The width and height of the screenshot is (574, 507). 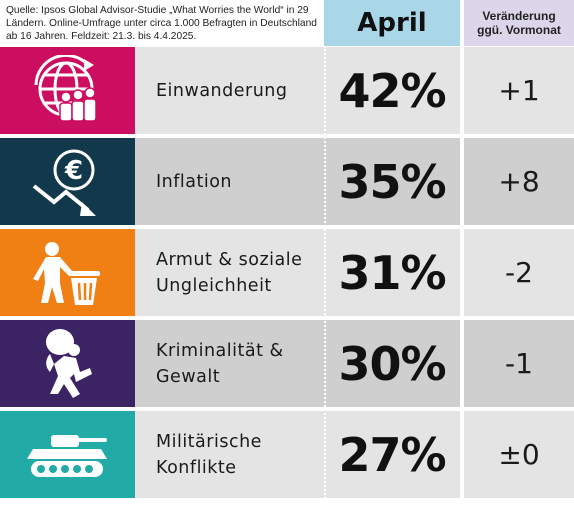 What do you see at coordinates (392, 181) in the screenshot?
I see `april-value: 35%` at bounding box center [392, 181].